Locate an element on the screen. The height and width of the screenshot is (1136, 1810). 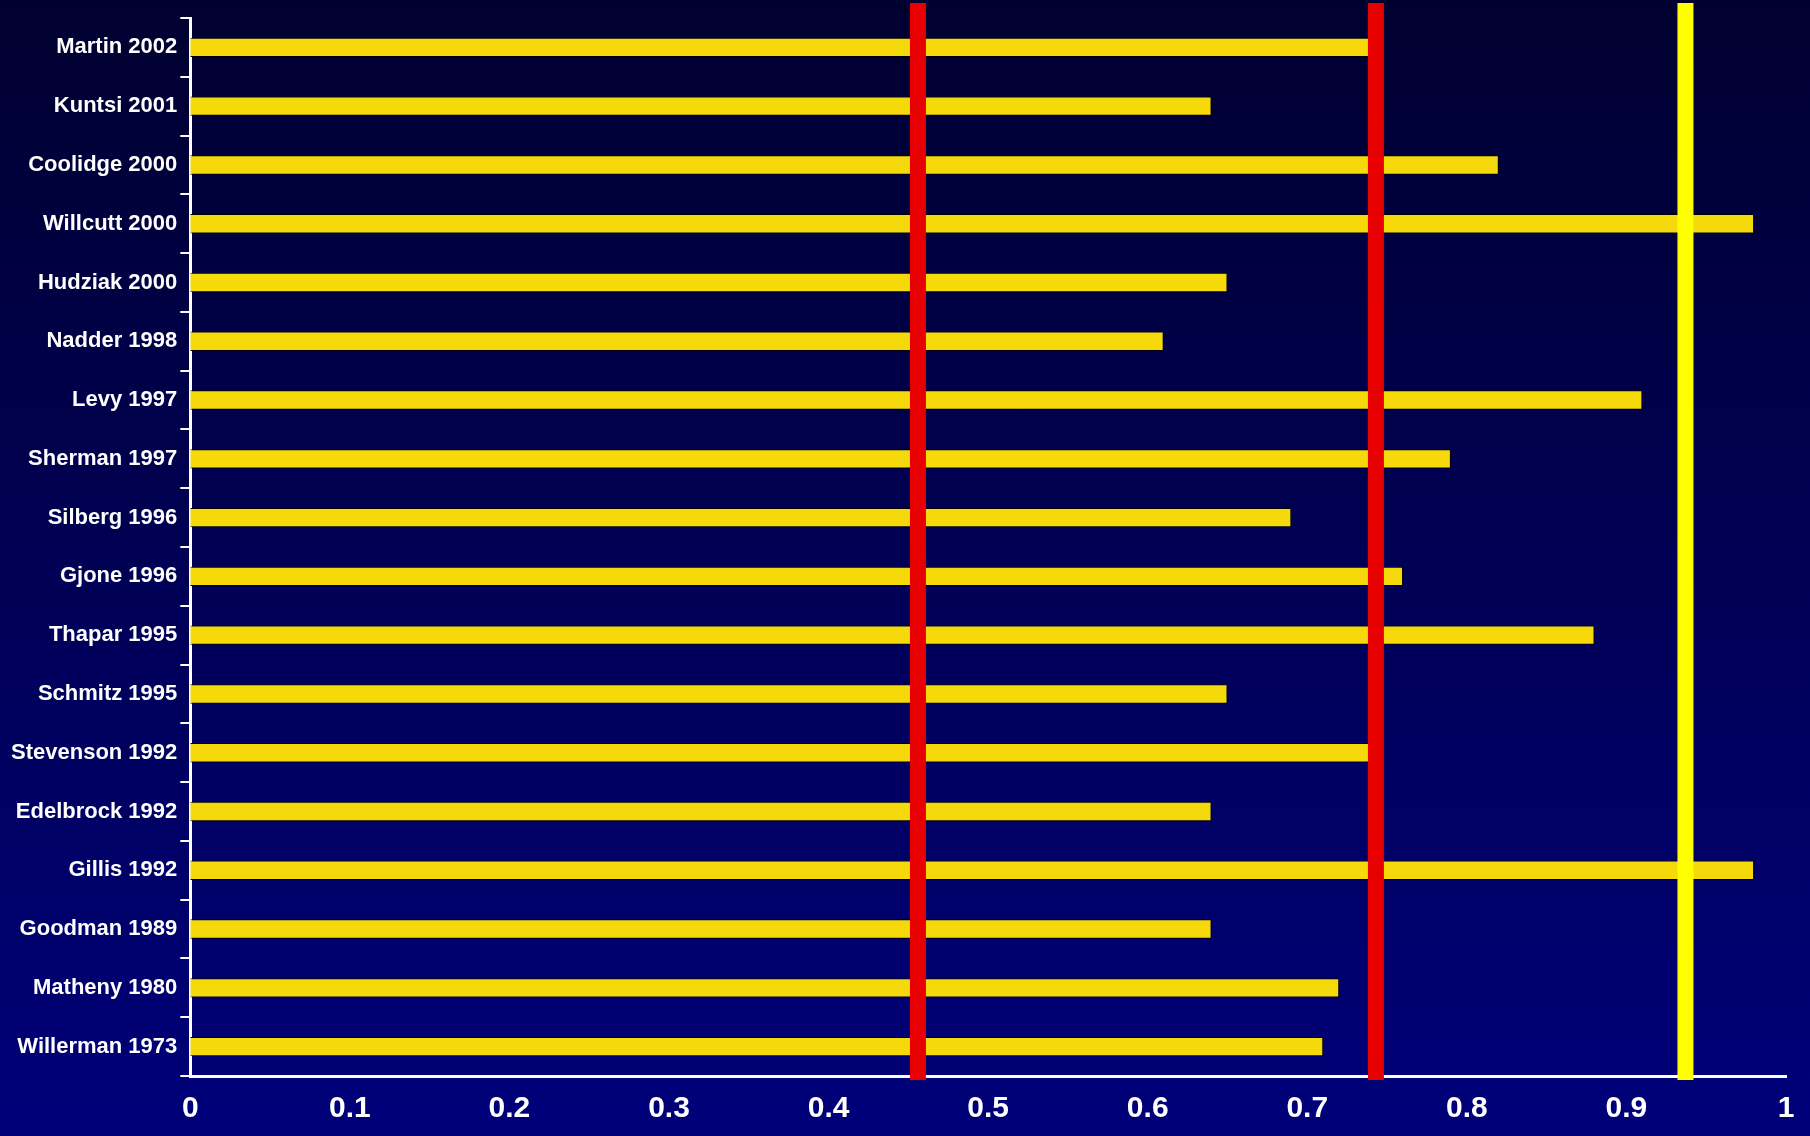
y-tick-label: Levy 1997 is located at coordinates (125, 399).